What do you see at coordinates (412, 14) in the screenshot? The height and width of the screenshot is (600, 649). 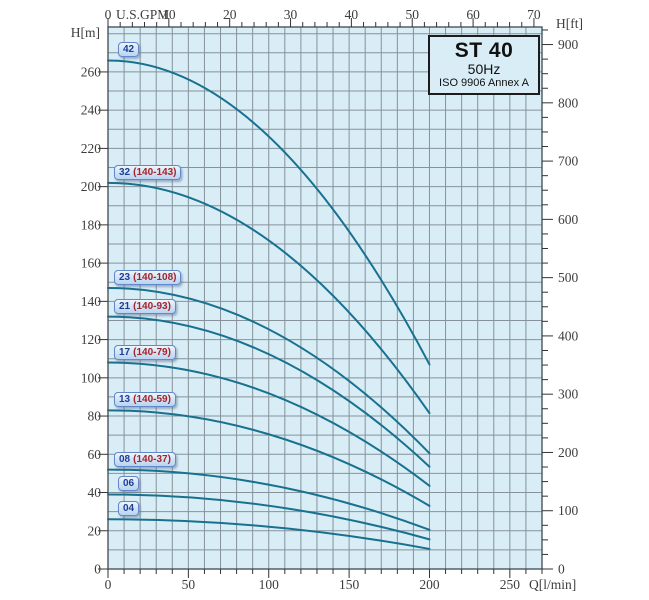 I see `top-tick-label: 50` at bounding box center [412, 14].